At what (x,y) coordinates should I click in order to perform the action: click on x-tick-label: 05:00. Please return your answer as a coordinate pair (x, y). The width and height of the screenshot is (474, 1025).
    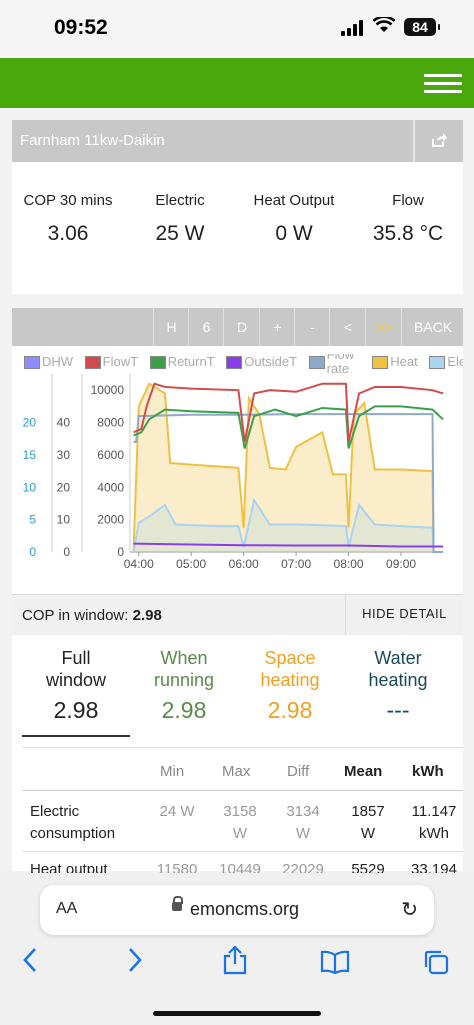
    Looking at the image, I should click on (191, 564).